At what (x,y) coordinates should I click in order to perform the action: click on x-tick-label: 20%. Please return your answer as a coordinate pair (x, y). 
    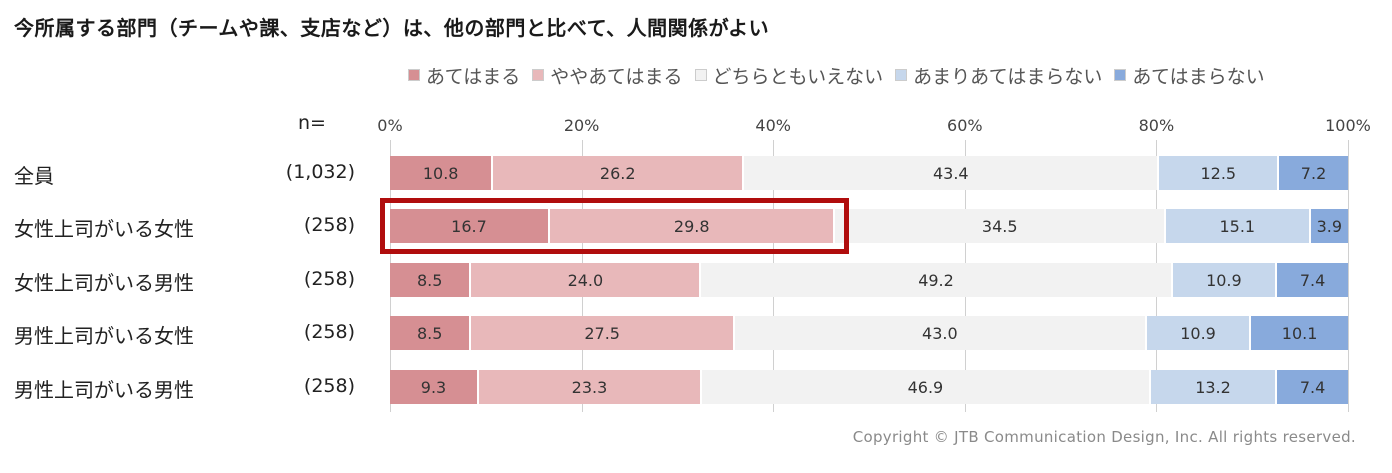
    Looking at the image, I should click on (581, 125).